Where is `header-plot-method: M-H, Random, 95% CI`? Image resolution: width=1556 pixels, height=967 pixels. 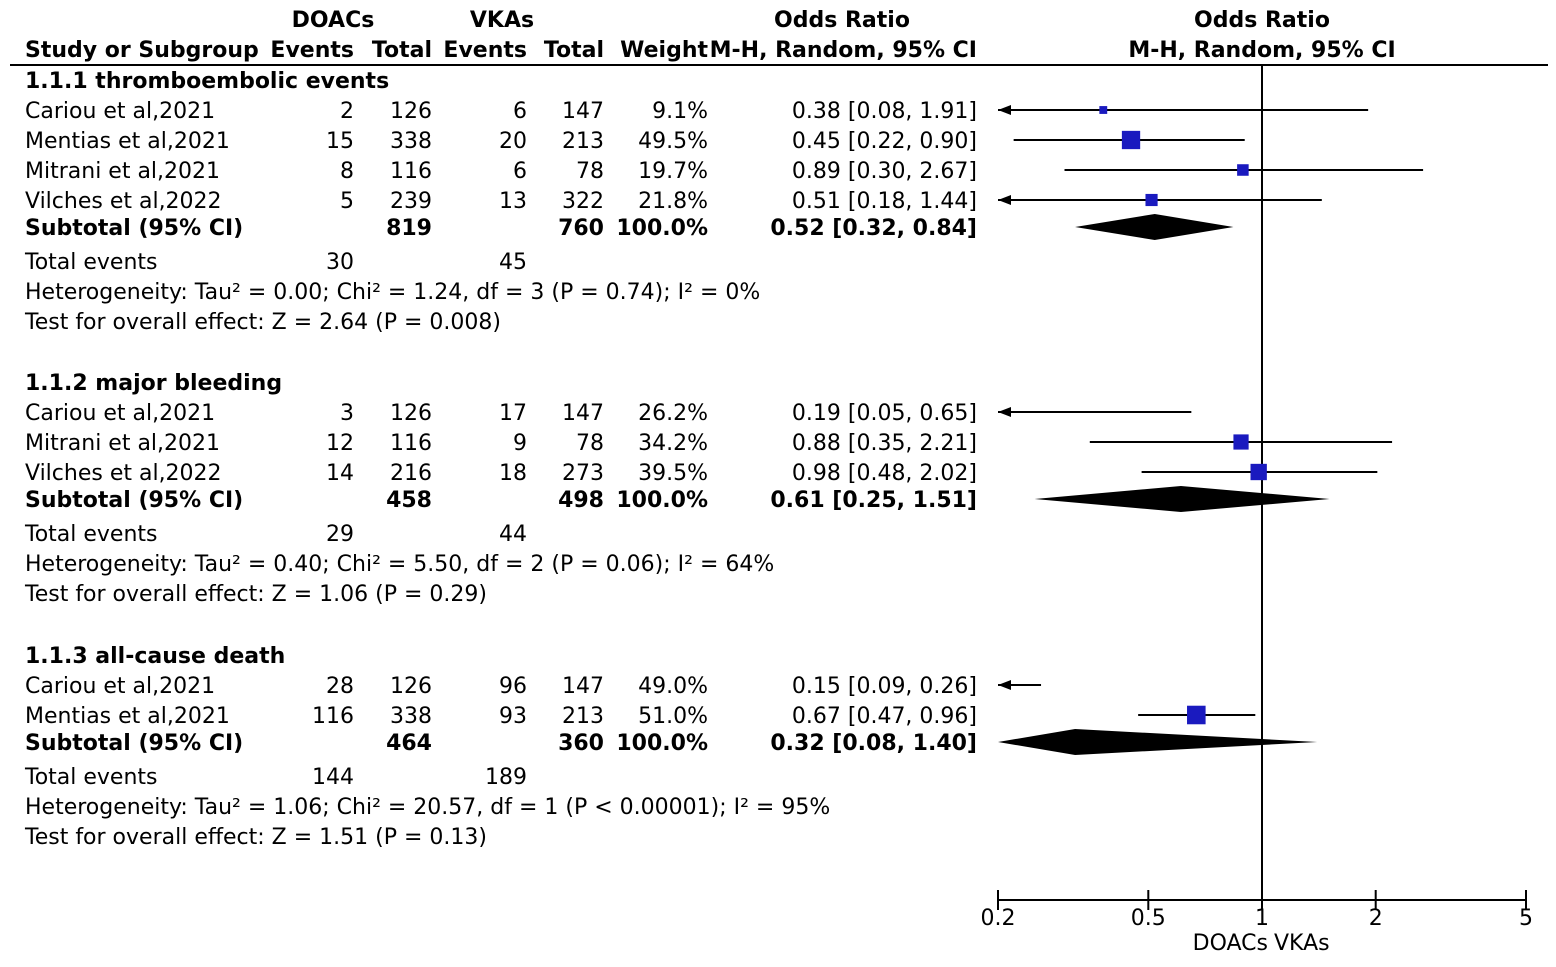
header-plot-method: M-H, Random, 95% CI is located at coordinates (1261, 50).